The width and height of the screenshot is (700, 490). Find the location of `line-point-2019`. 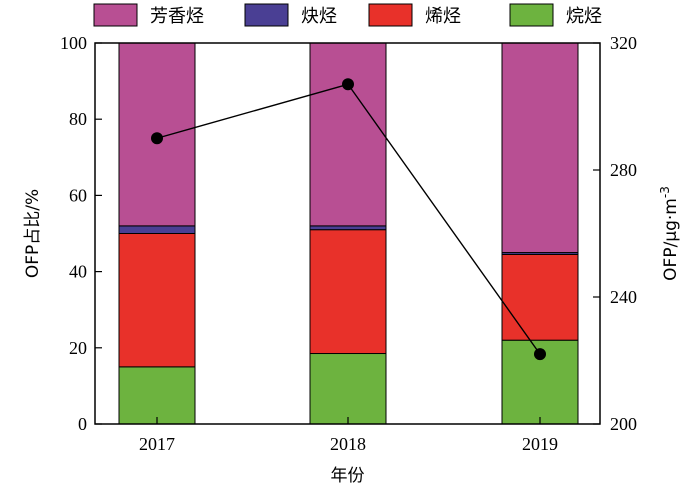

line-point-2019 is located at coordinates (540, 354).